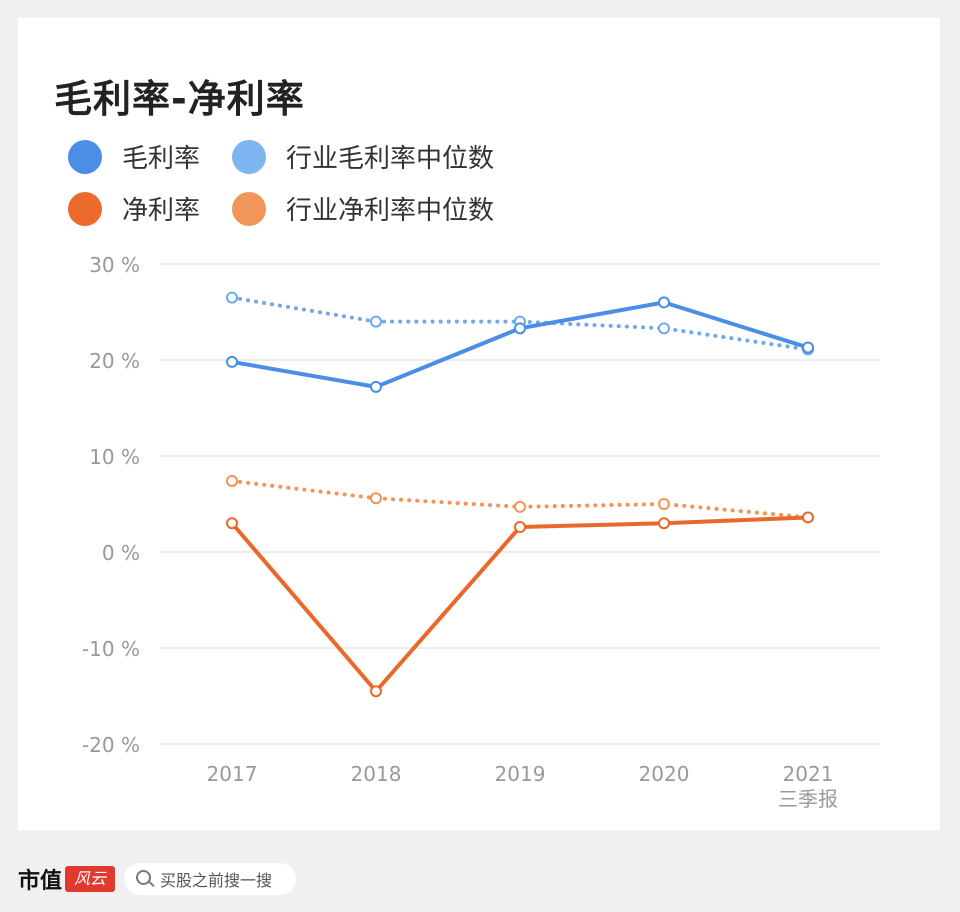 The height and width of the screenshot is (912, 960). Describe the element at coordinates (376, 774) in the screenshot. I see `x-tick-label: 2018` at that location.